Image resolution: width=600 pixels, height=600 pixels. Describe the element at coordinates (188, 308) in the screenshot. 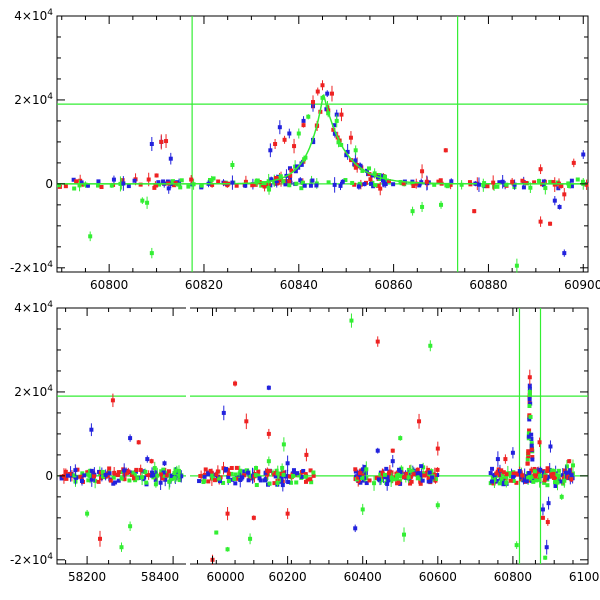

I see `axis-break-top` at that location.